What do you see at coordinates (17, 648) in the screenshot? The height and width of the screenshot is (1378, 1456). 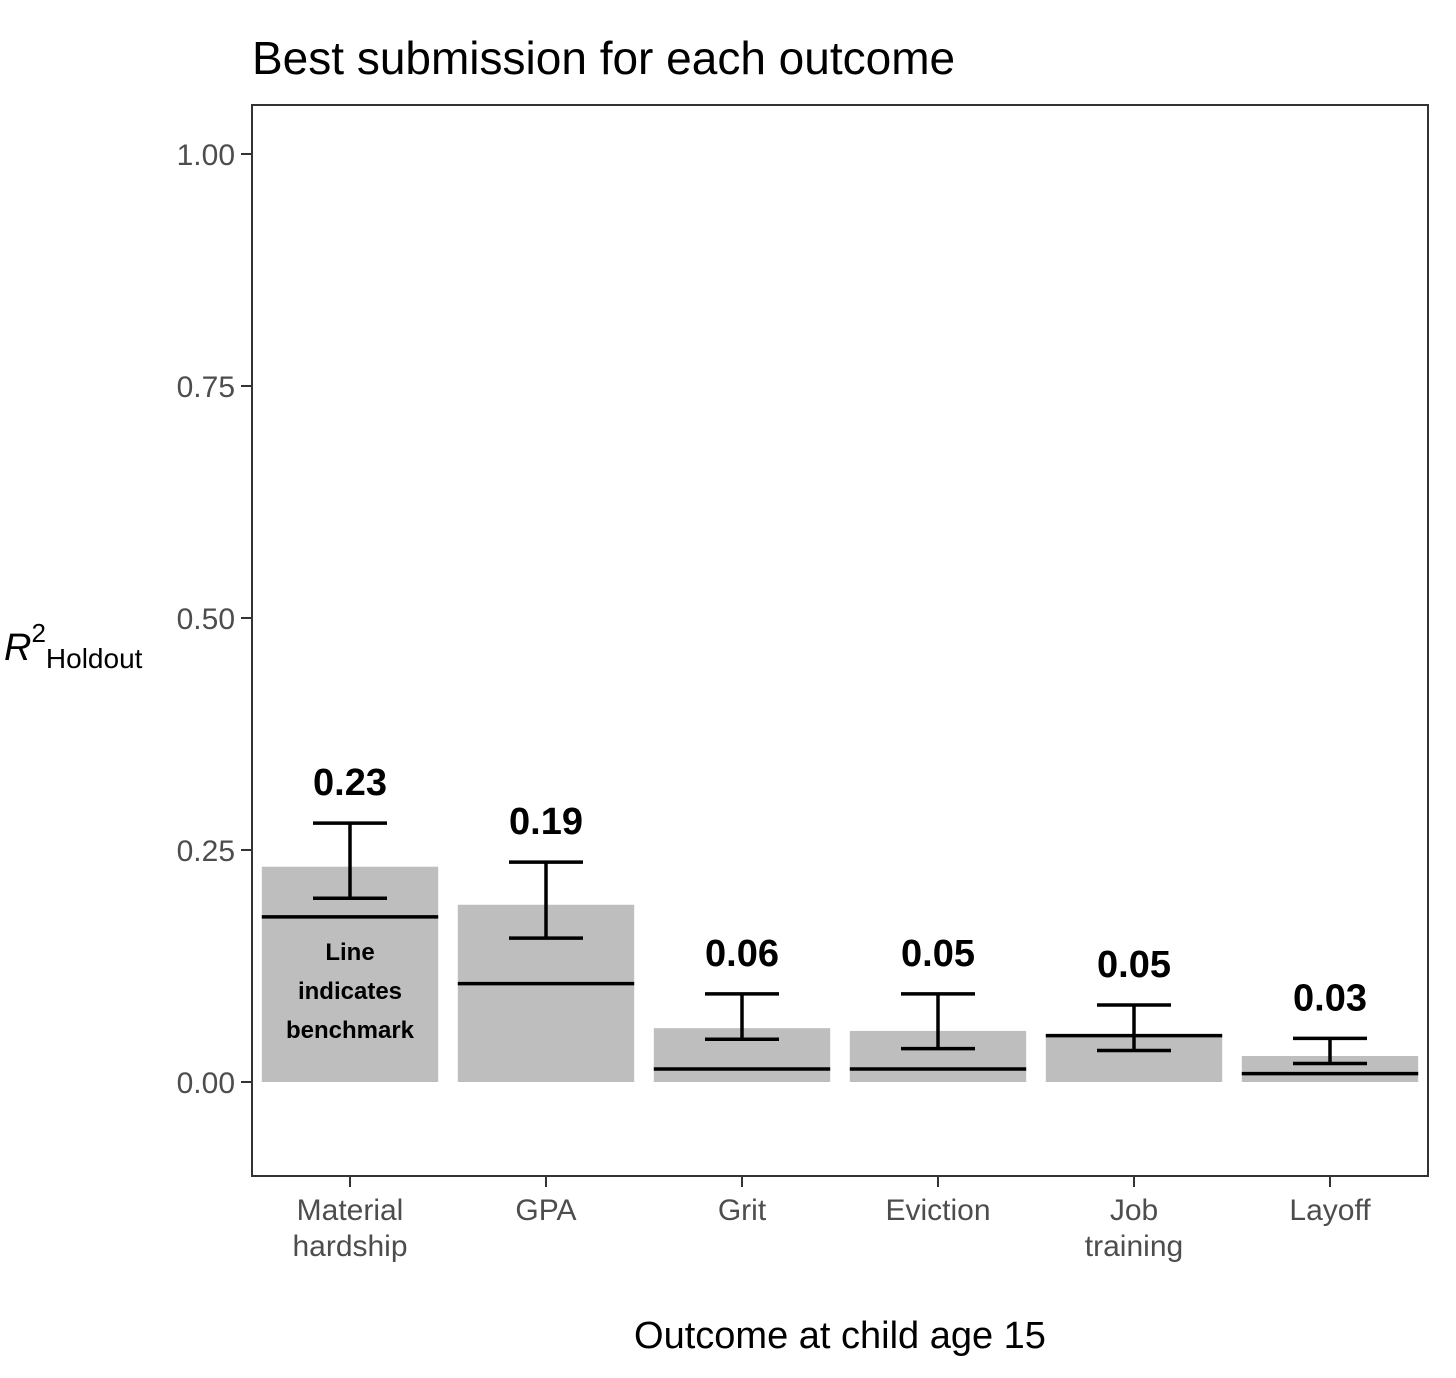 I see `y-axis-title-main: R` at bounding box center [17, 648].